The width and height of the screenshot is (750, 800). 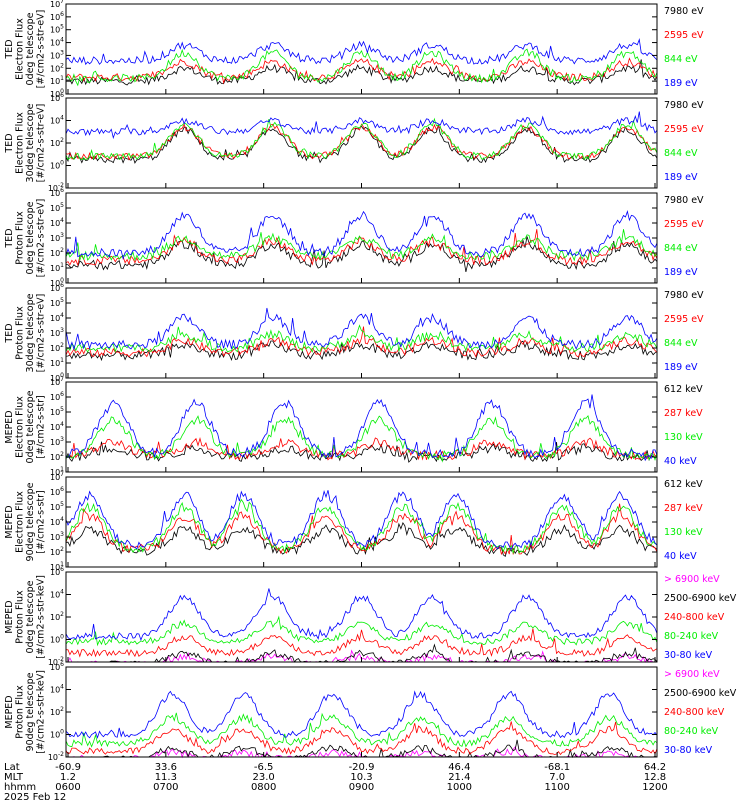 What do you see at coordinates (459, 777) in the screenshot?
I see `x-tick-label: 21.4` at bounding box center [459, 777].